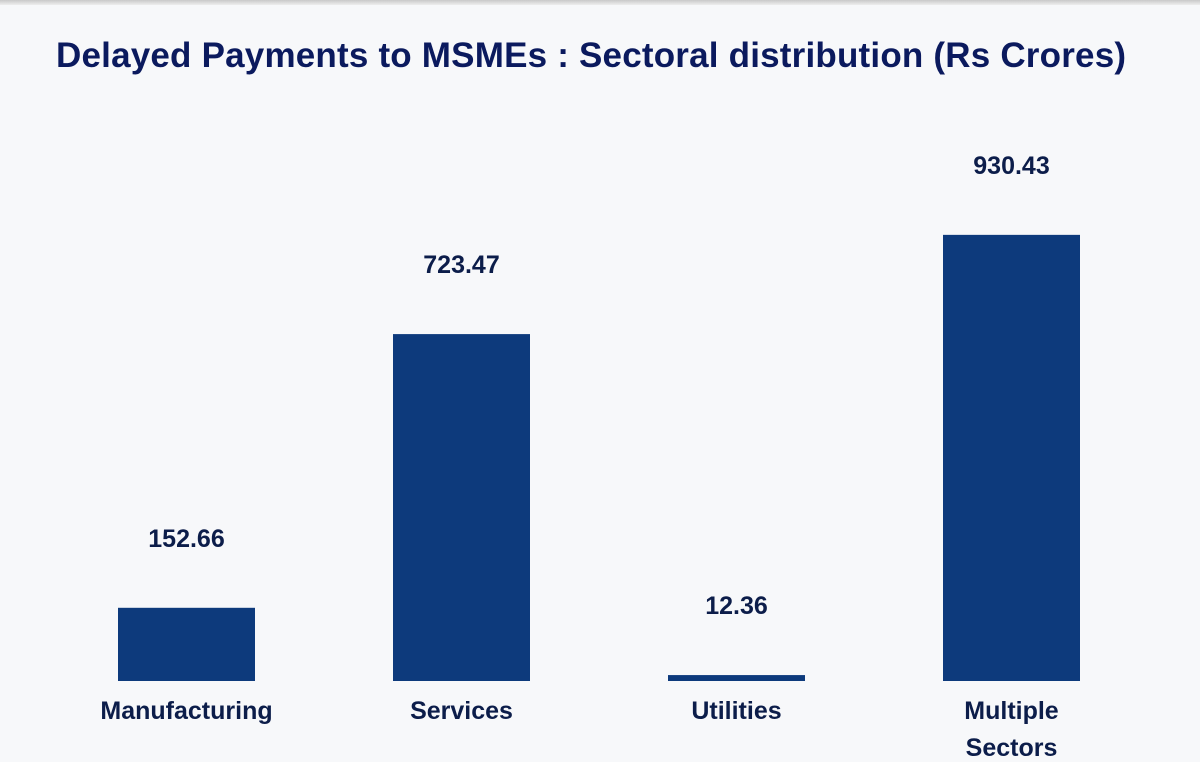  I want to click on bar-services, so click(461, 507).